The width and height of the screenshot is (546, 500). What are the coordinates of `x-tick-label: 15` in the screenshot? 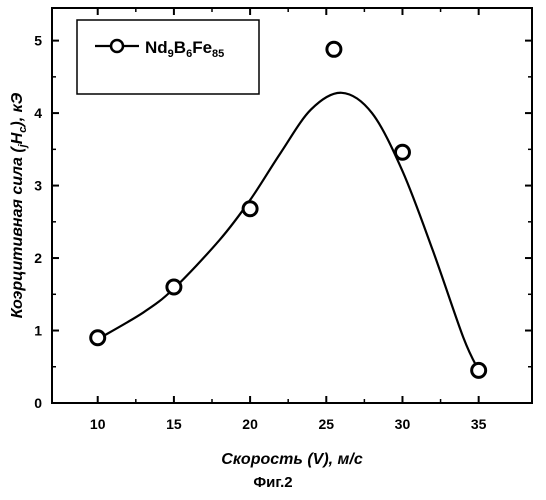 It's located at (174, 424).